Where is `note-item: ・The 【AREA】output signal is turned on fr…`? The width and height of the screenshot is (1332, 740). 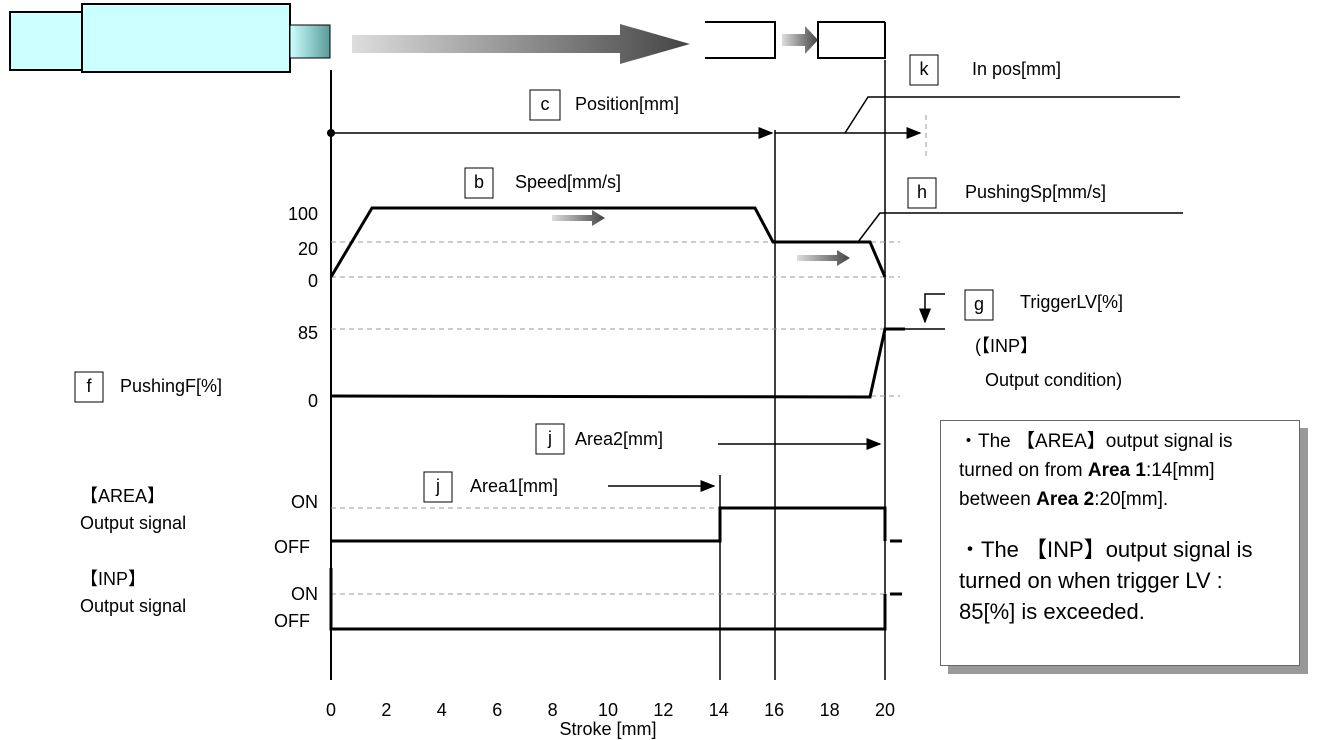 note-item: ・The 【AREA】output signal is turned on fr… is located at coordinates (1120, 470).